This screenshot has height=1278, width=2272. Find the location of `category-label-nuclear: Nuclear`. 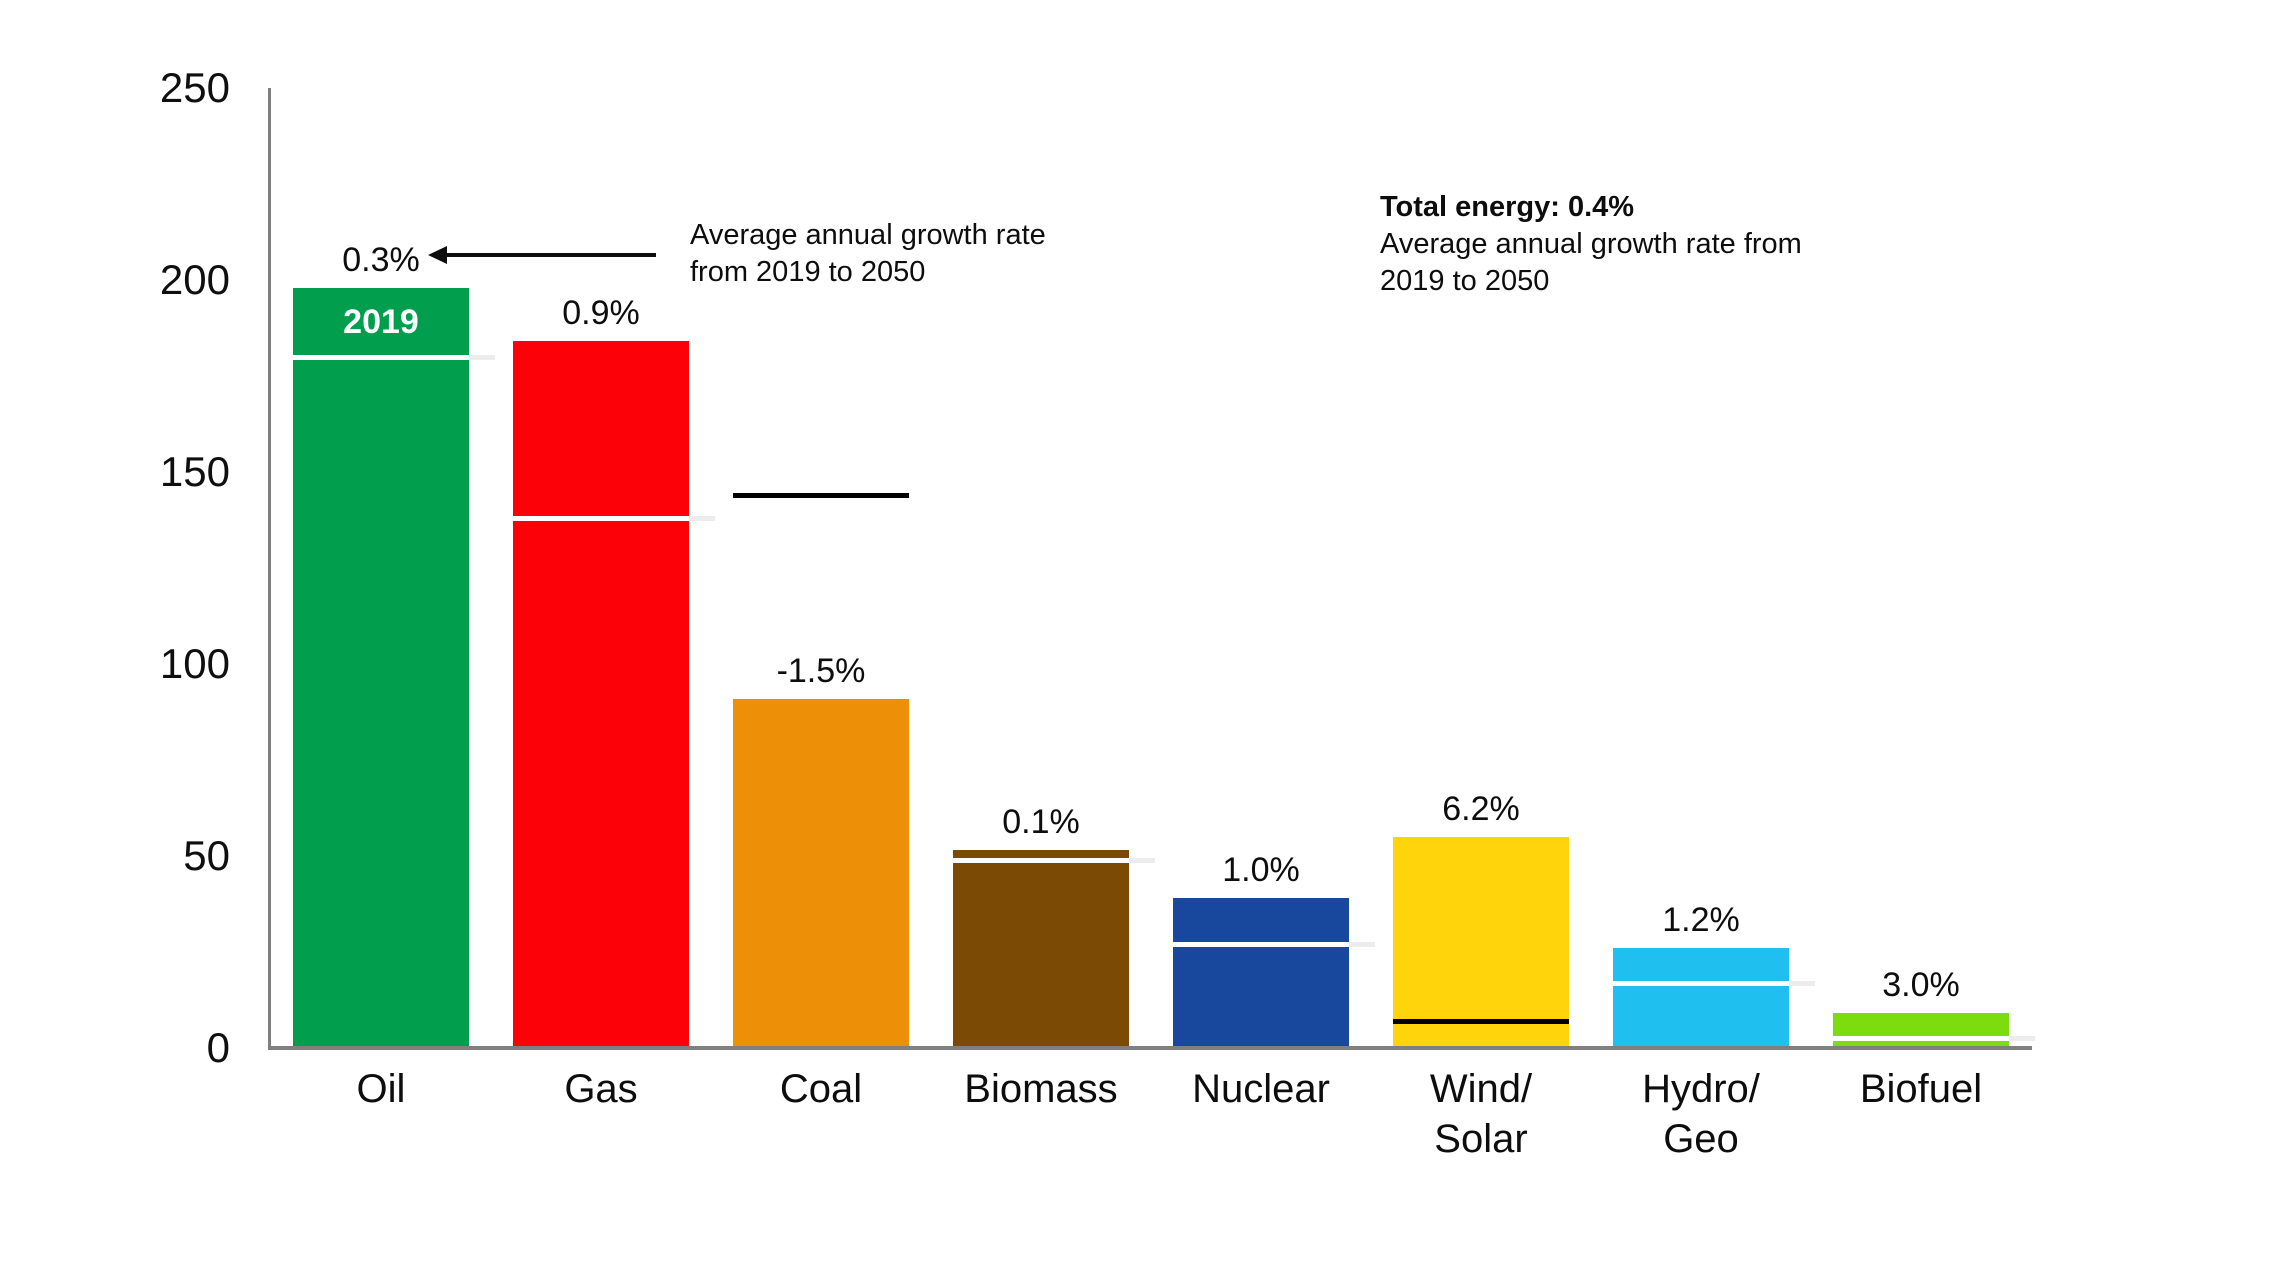

category-label-nuclear: Nuclear is located at coordinates (1261, 1089).